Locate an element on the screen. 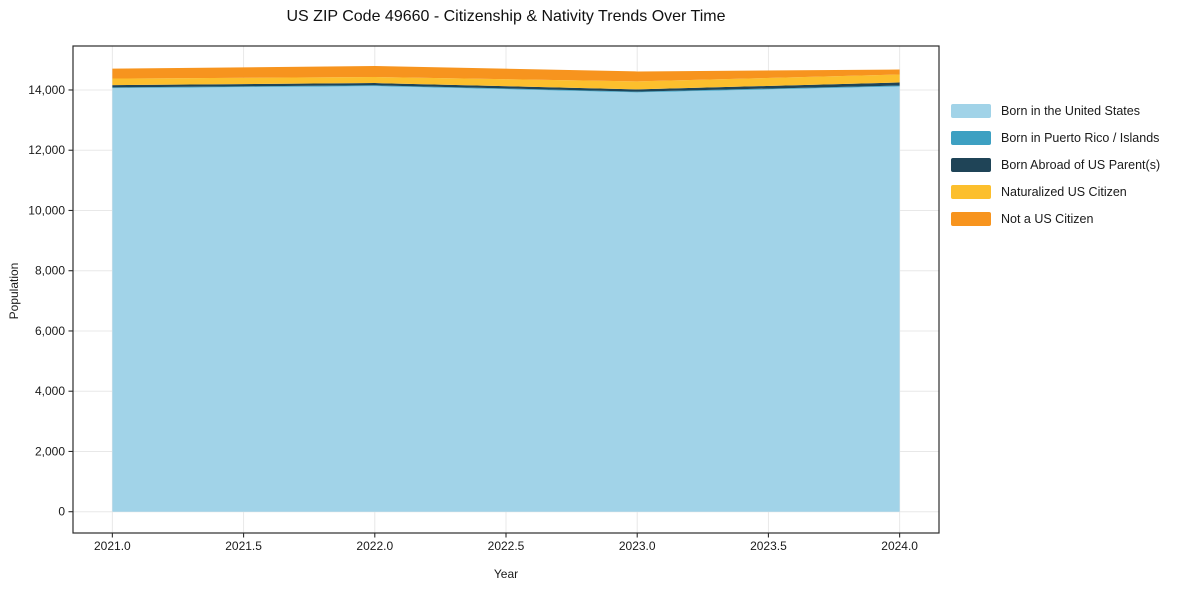  legend-item-2: Born Abroad of US Parent(s) is located at coordinates (1055, 165).